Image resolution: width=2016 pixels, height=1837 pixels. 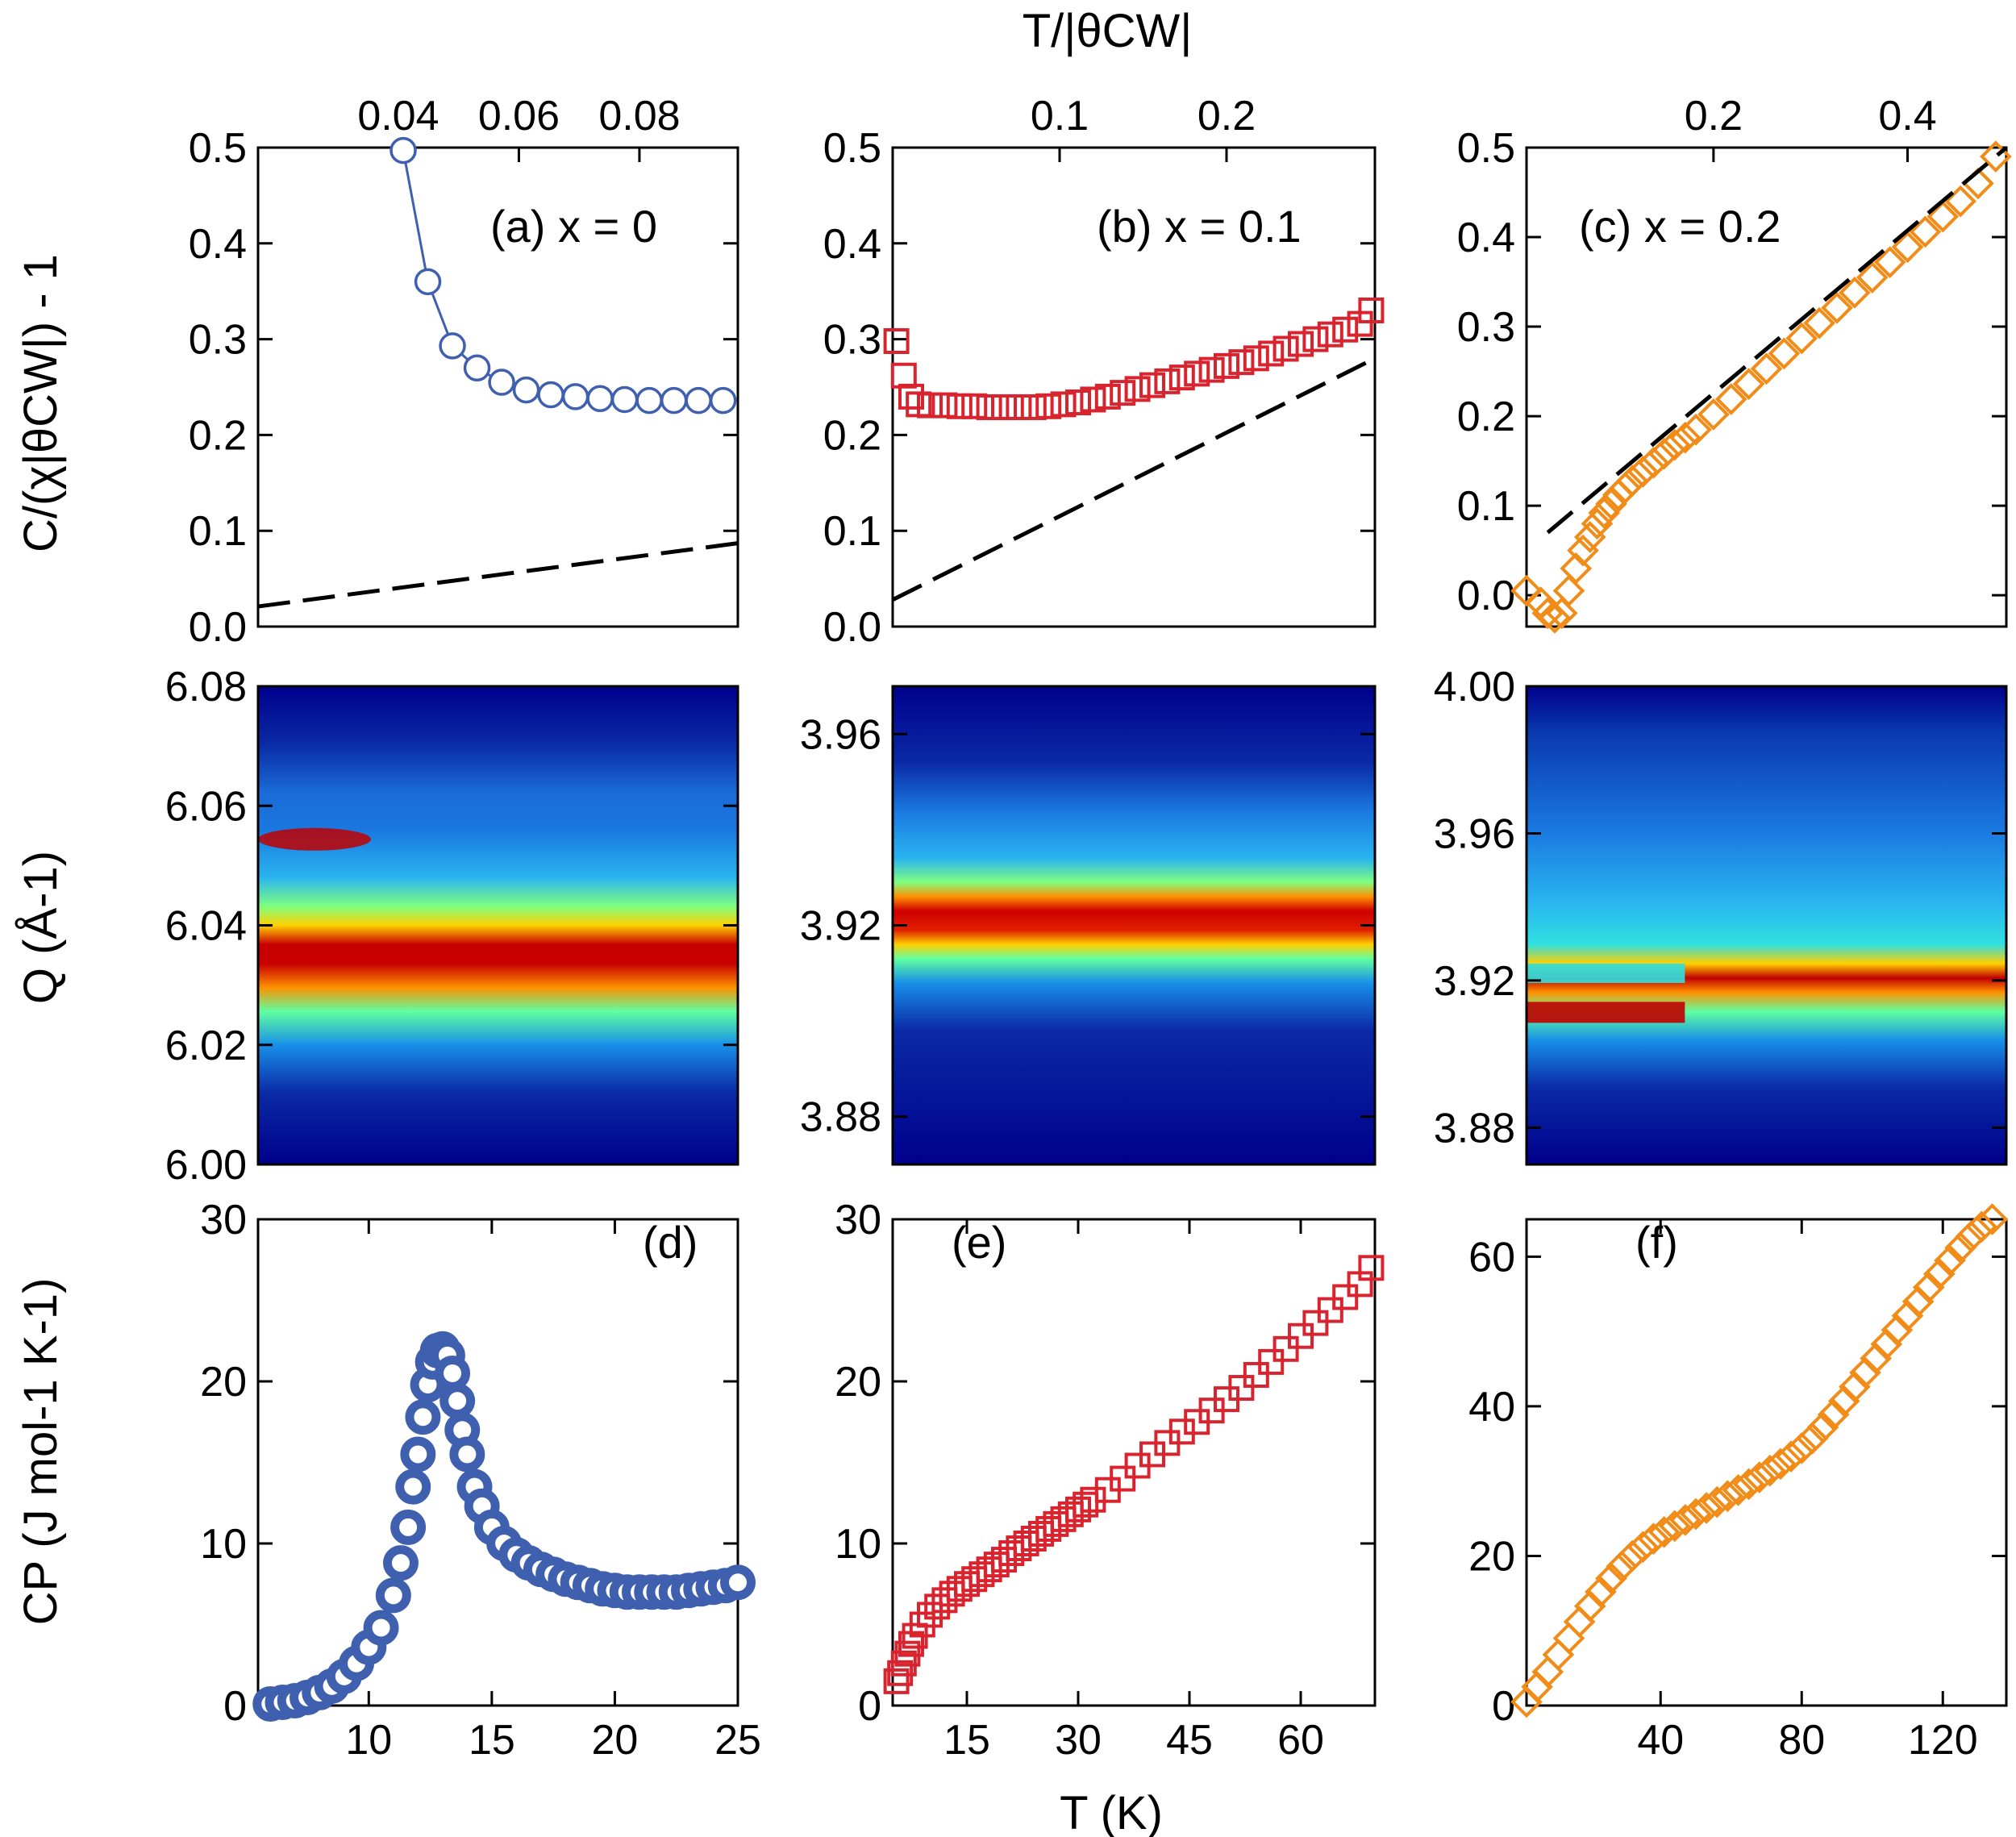 I want to click on ytick-label-b: 0.3, so click(x=852, y=340).